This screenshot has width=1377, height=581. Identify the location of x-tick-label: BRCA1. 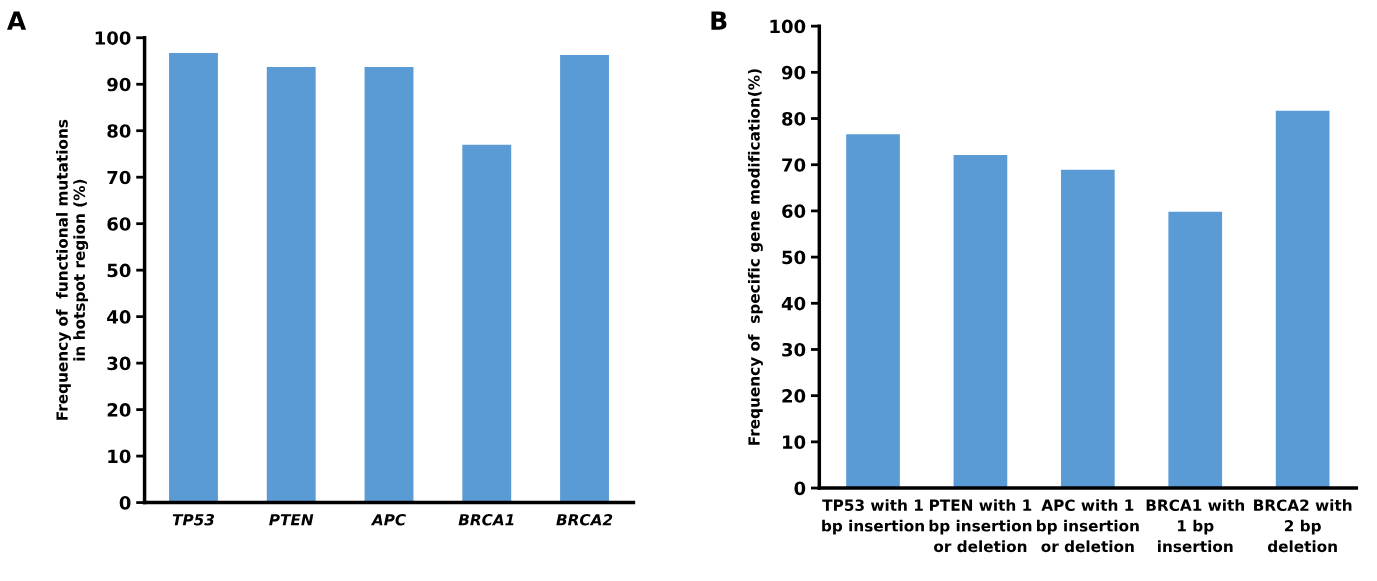
(486, 519).